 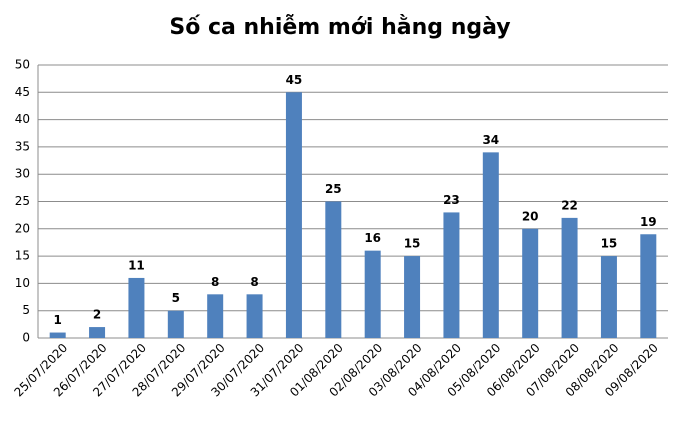 What do you see at coordinates (530, 216) in the screenshot?
I see `data-label: 20` at bounding box center [530, 216].